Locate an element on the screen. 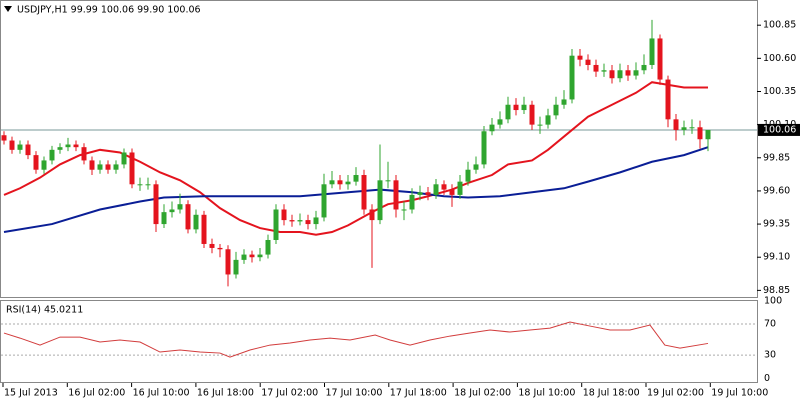 Image resolution: width=800 pixels, height=400 pixels. x-tick-label: 19 Jul 10:00 is located at coordinates (739, 393).